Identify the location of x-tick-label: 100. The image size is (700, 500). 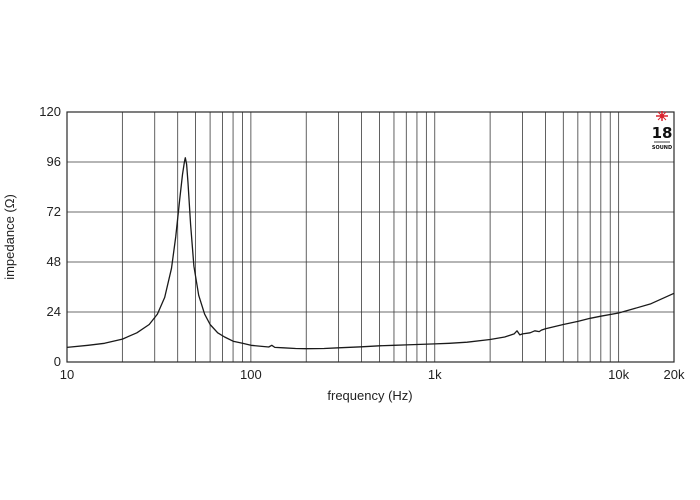
(251, 374).